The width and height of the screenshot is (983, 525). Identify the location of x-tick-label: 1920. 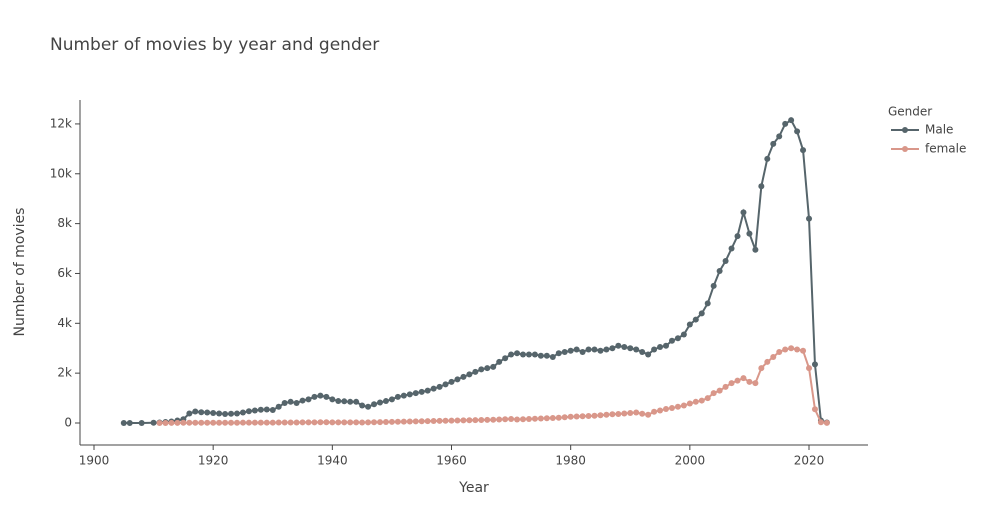
(213, 461).